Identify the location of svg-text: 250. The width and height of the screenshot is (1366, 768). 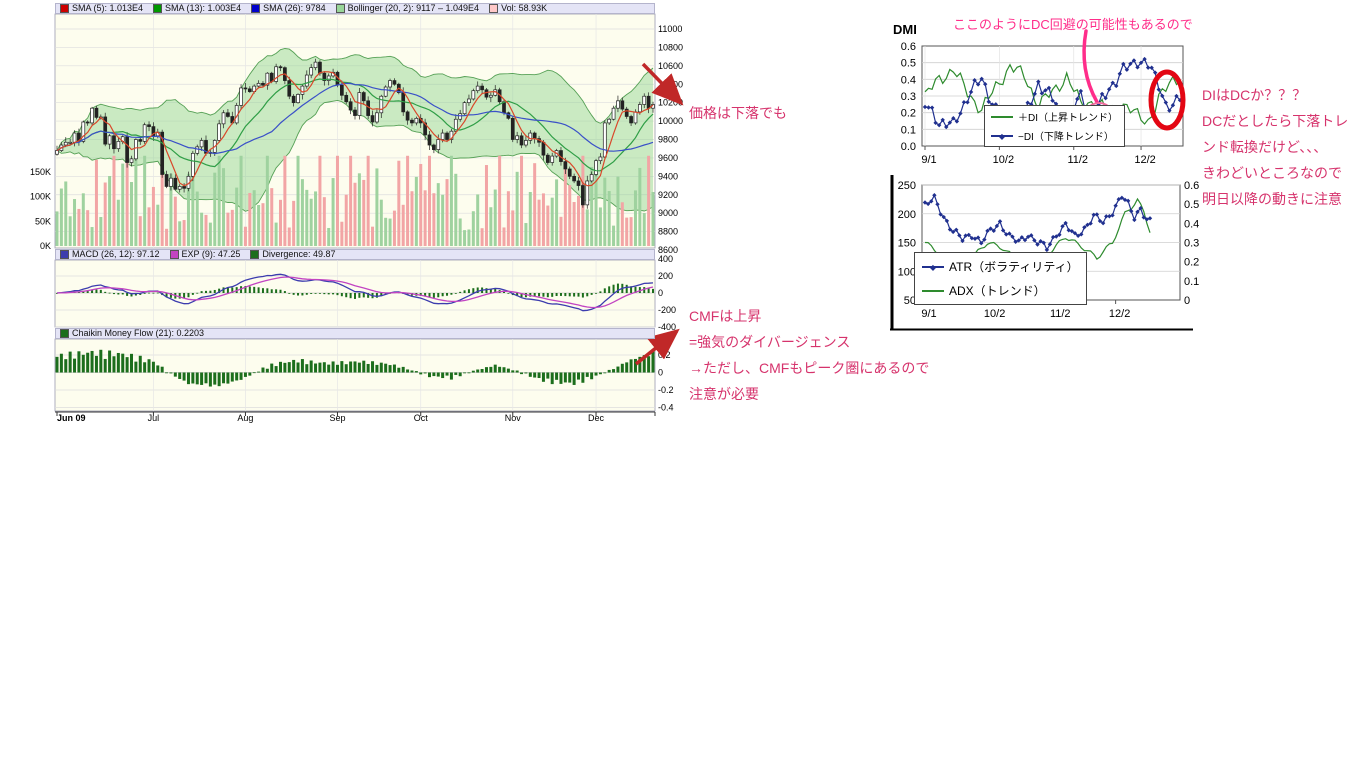
(907, 186).